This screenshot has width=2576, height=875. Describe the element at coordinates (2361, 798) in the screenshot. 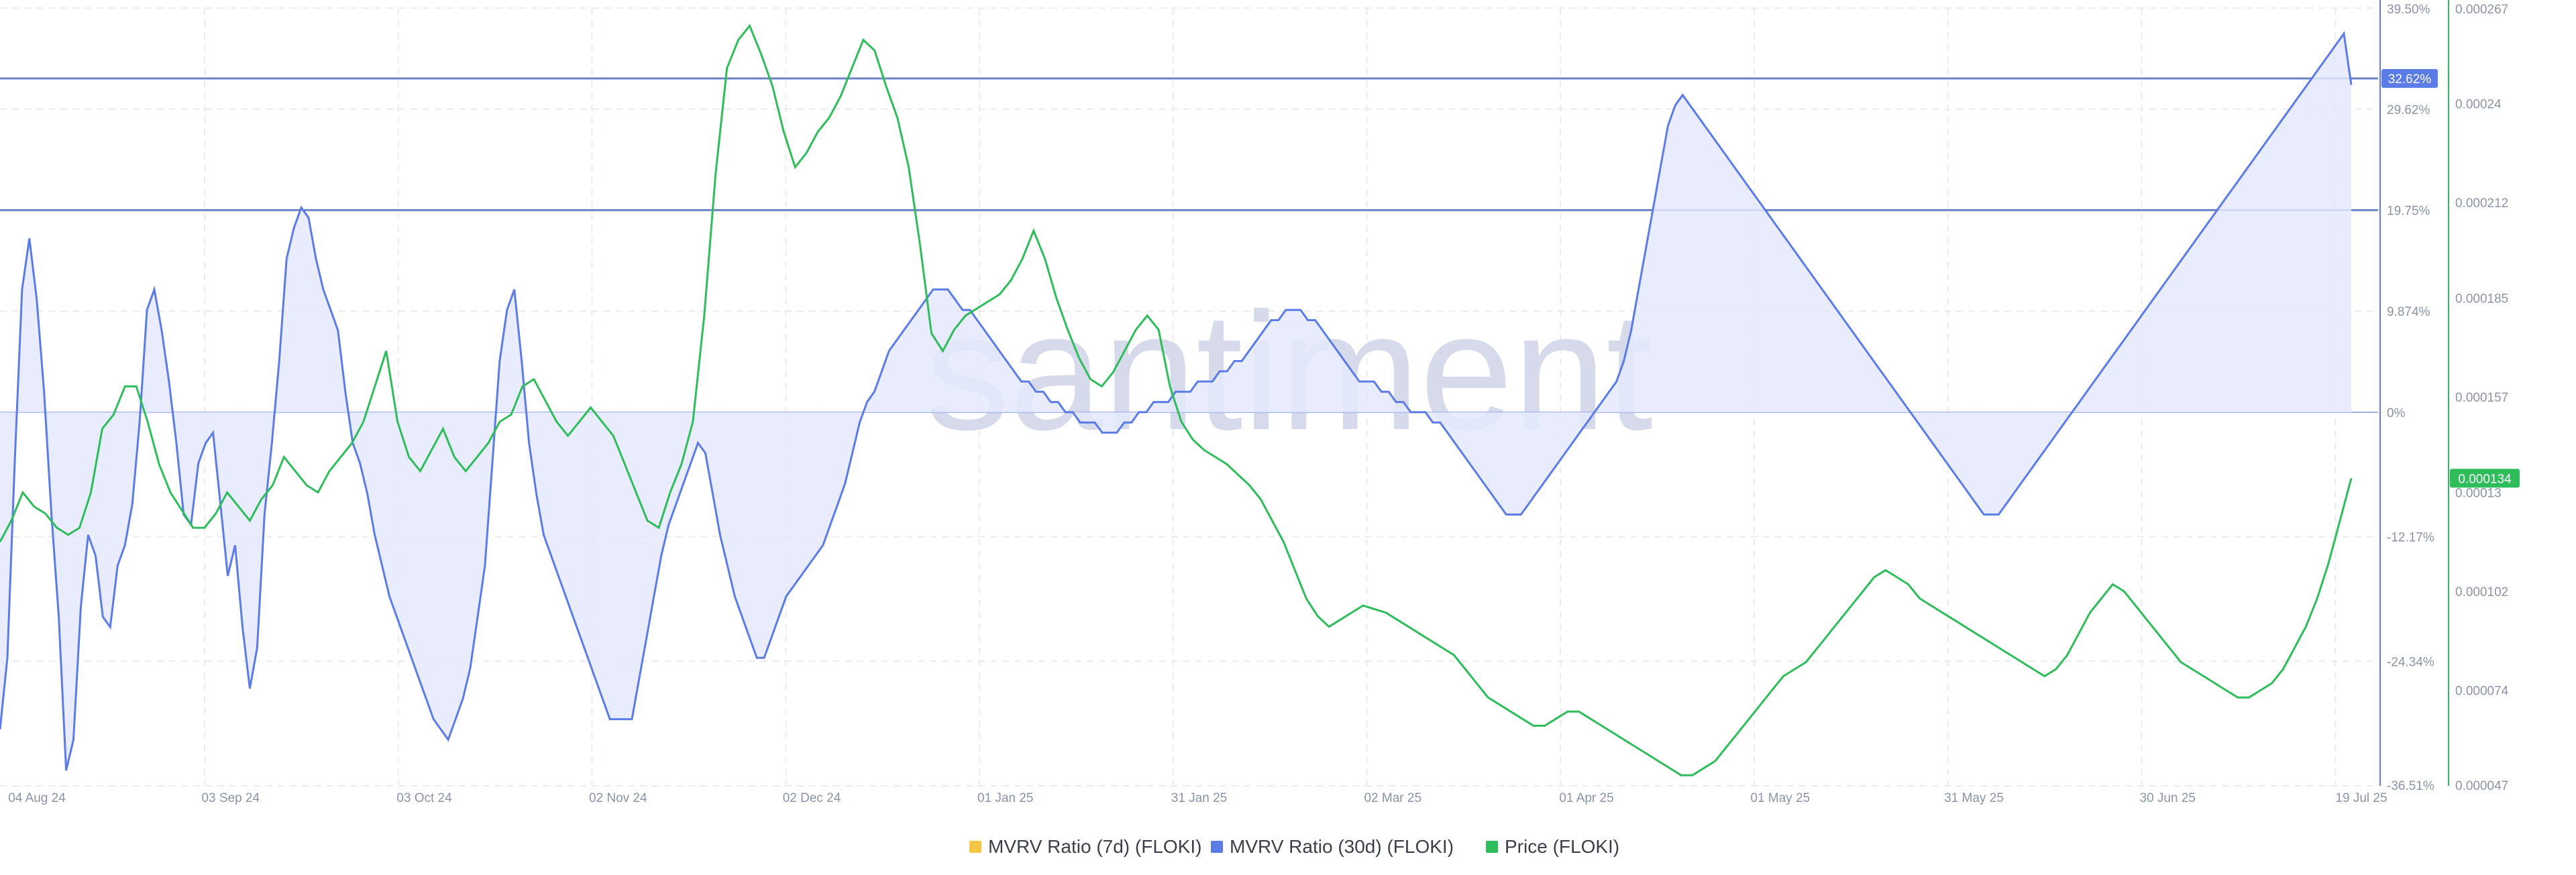

I see `x-tick-label: 19 Jul 25` at that location.